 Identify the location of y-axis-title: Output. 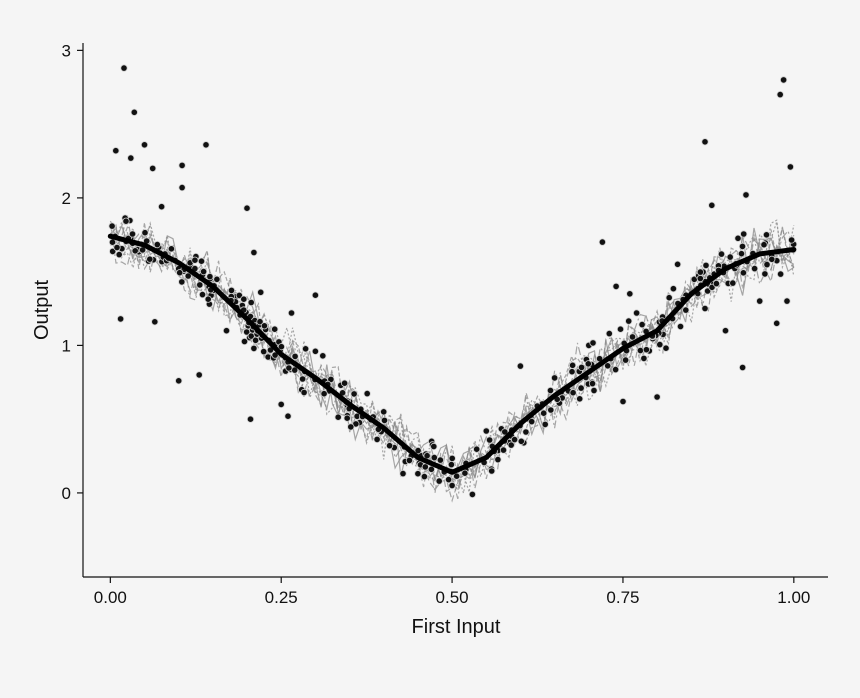
(42, 310).